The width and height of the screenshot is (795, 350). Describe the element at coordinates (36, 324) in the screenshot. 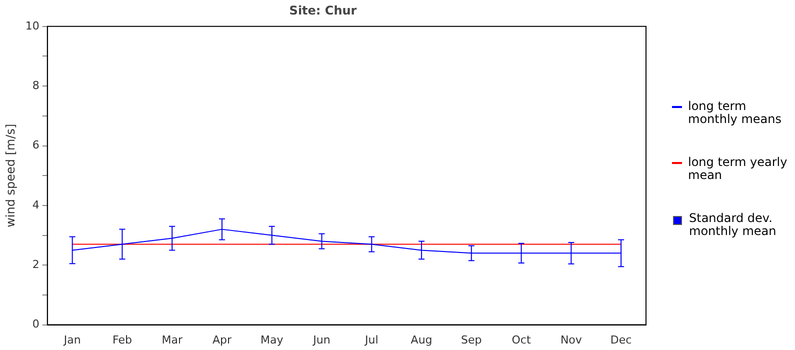

I see `y-tick-label: 0` at that location.